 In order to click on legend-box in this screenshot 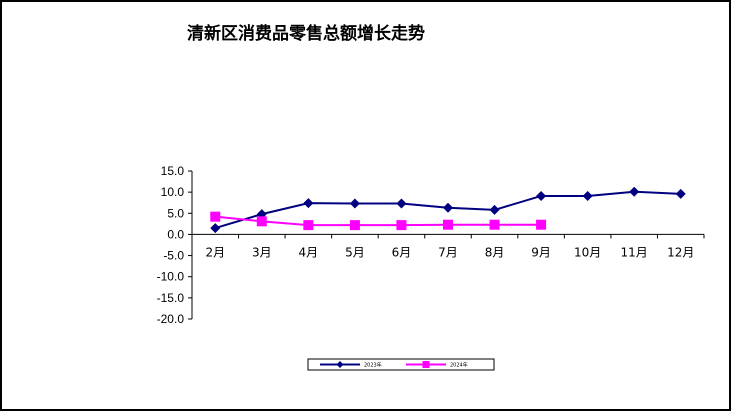, I will do `click(401, 364)`.